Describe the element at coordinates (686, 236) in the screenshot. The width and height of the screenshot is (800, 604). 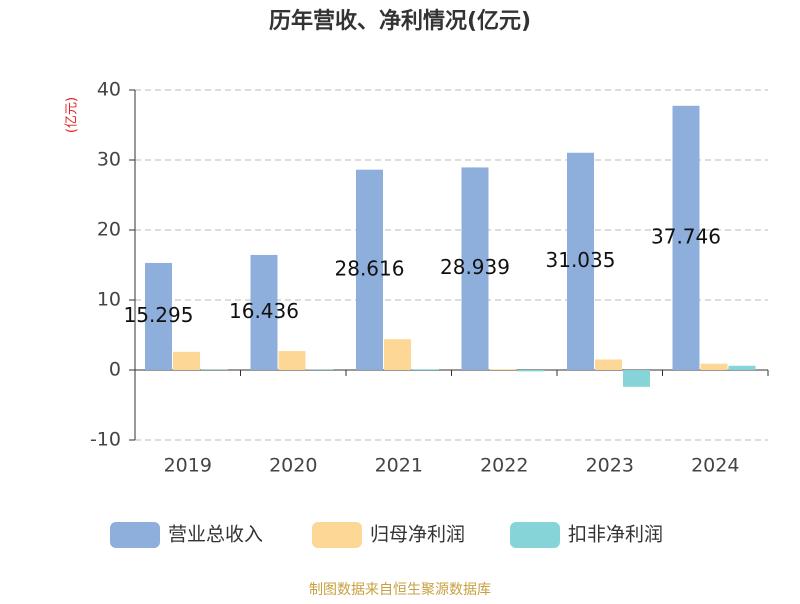
I see `data-label: 37.746` at that location.